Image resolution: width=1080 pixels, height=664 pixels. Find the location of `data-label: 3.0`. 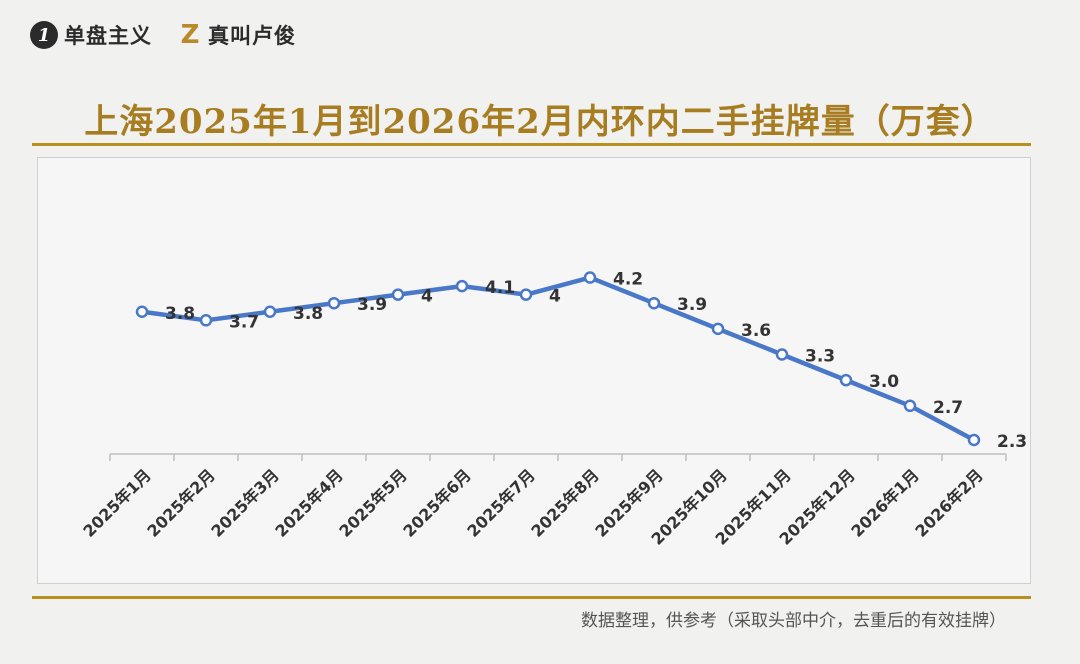

data-label: 3.0 is located at coordinates (884, 382).